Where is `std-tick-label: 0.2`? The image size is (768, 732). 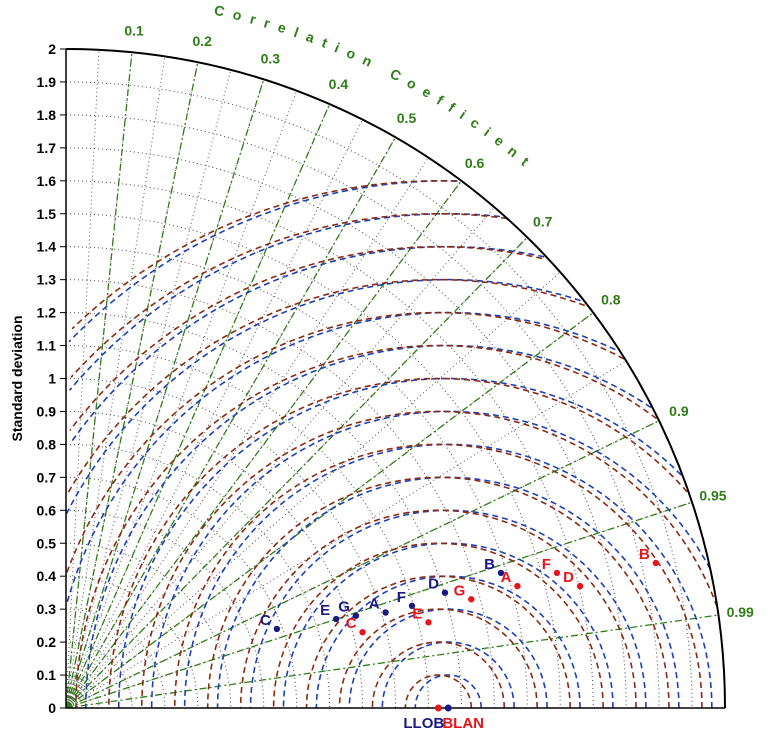 std-tick-label: 0.2 is located at coordinates (47, 642).